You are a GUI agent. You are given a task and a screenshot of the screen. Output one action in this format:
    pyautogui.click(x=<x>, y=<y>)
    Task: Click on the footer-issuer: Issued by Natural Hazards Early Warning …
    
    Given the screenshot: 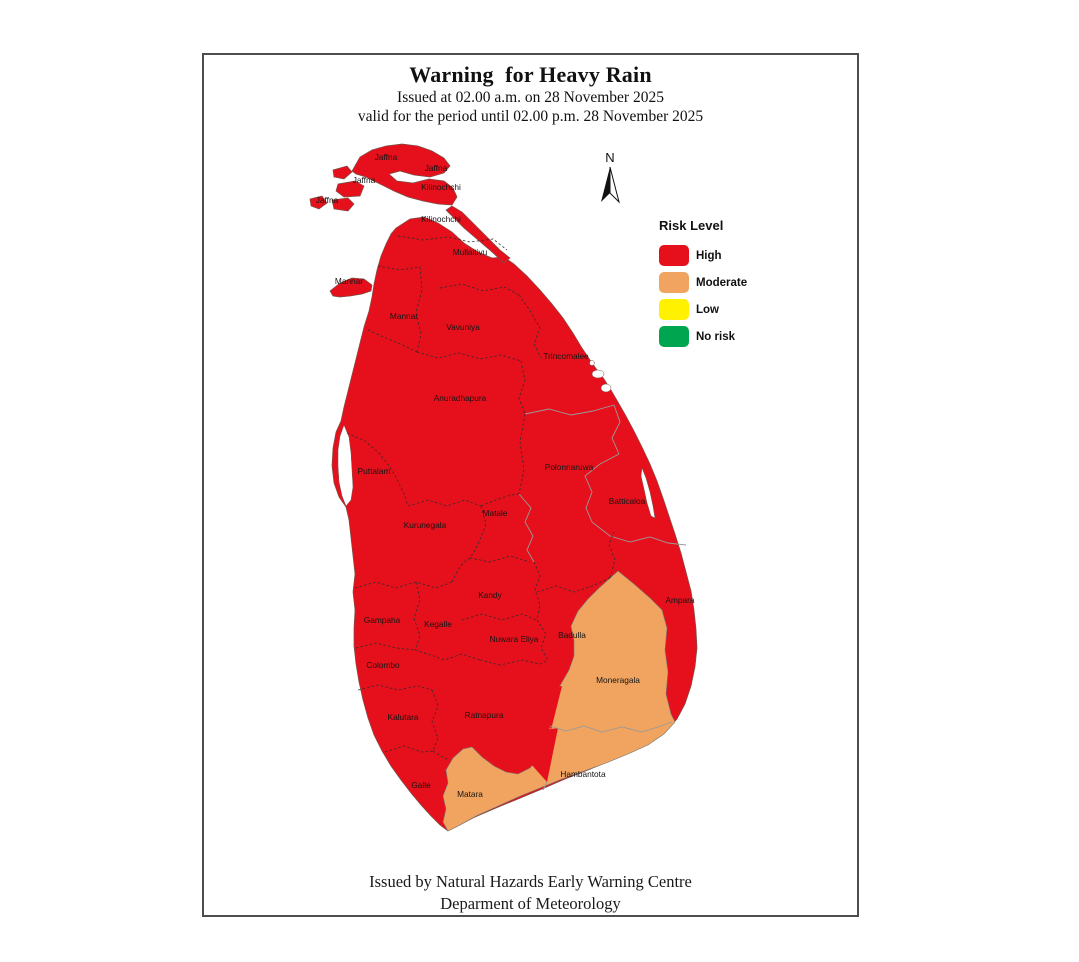 What is the action you would take?
    pyautogui.click(x=530, y=881)
    